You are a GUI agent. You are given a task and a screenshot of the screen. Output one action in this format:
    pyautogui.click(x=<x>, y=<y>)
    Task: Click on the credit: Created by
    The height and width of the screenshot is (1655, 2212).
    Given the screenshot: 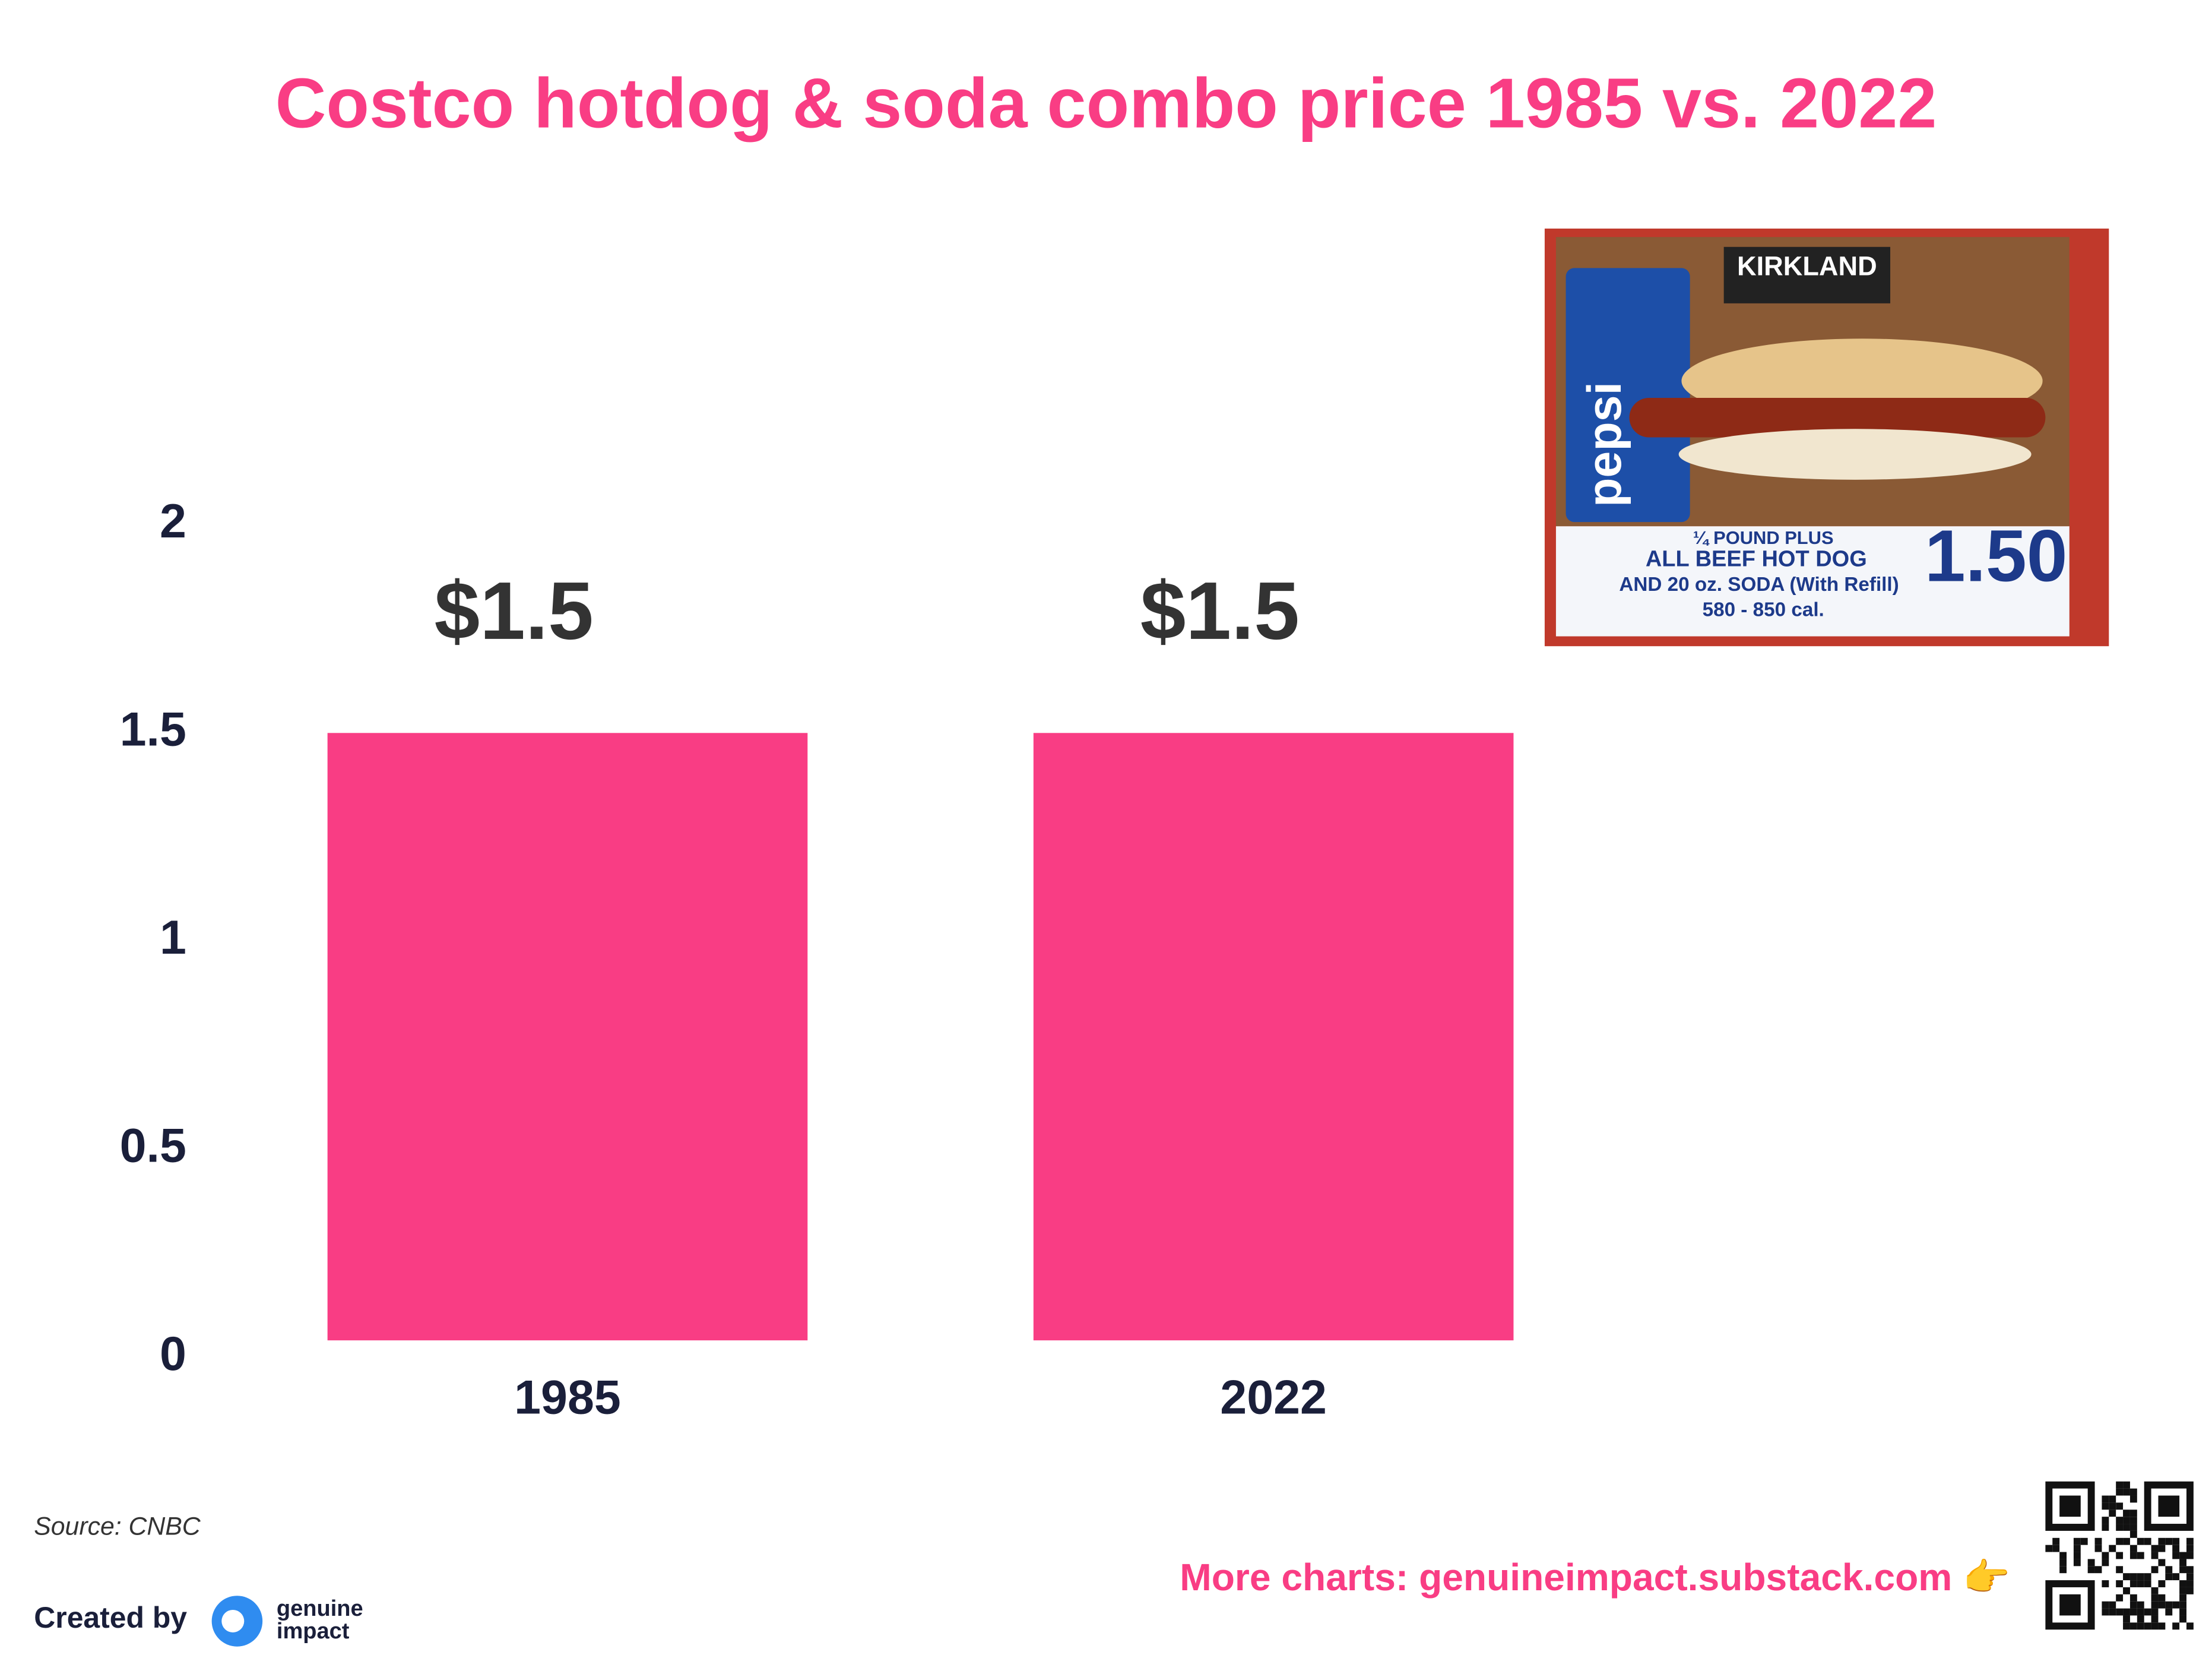 What is the action you would take?
    pyautogui.click(x=110, y=1618)
    